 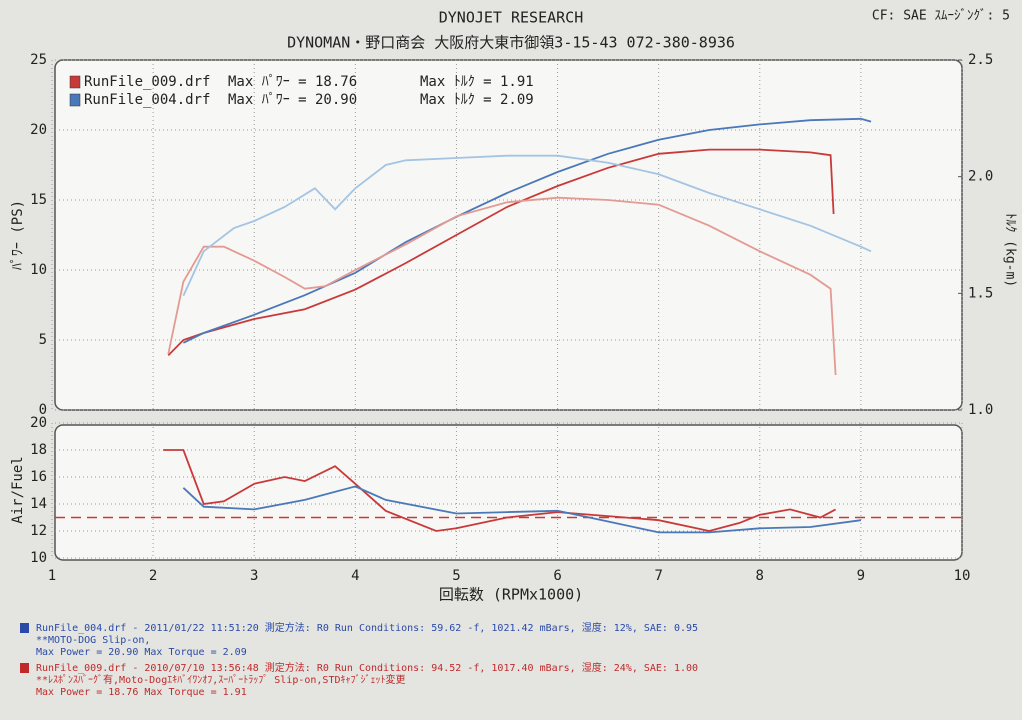 I want to click on y-tick-label: 15, so click(x=38, y=200).